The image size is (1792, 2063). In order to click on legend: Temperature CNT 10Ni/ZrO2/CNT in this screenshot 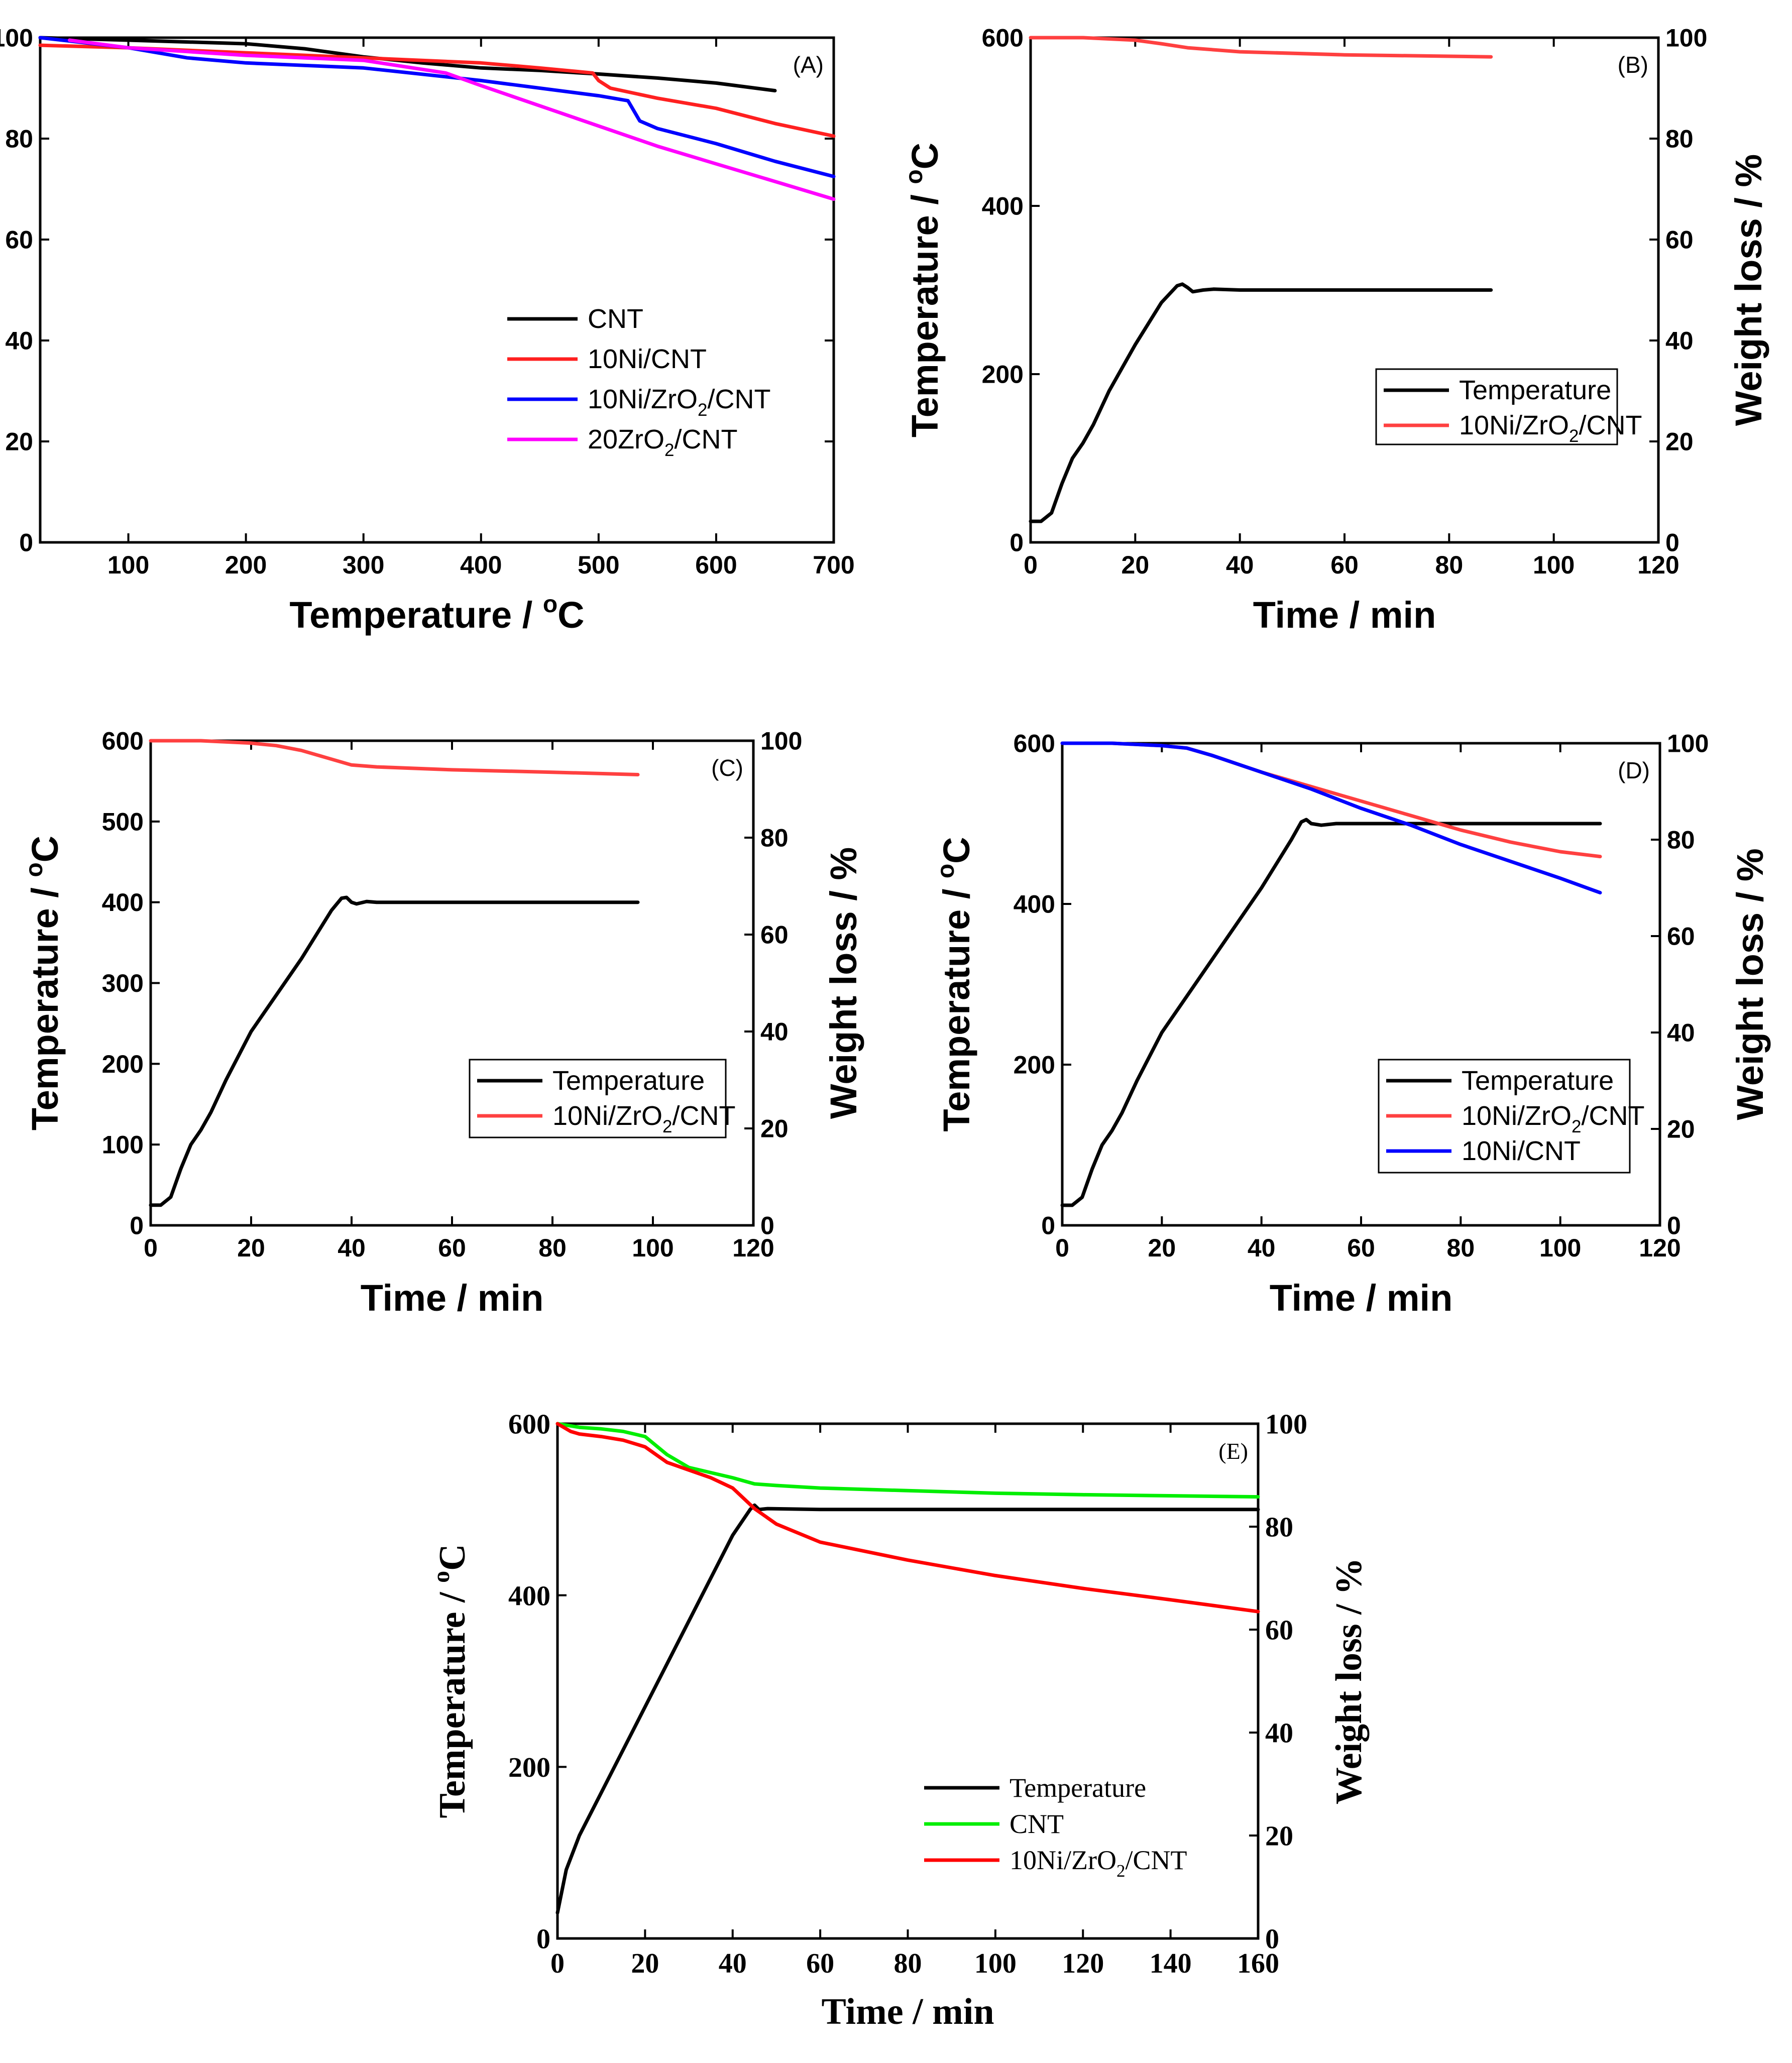, I will do `click(1056, 1827)`.